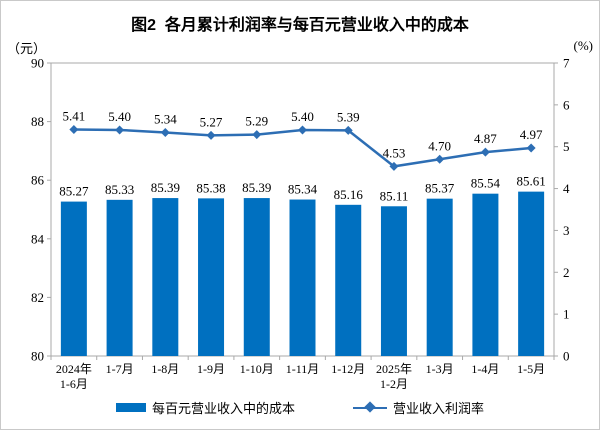 The height and width of the screenshot is (430, 600). Describe the element at coordinates (566, 63) in the screenshot. I see `right-axis-tick-label: 7` at that location.